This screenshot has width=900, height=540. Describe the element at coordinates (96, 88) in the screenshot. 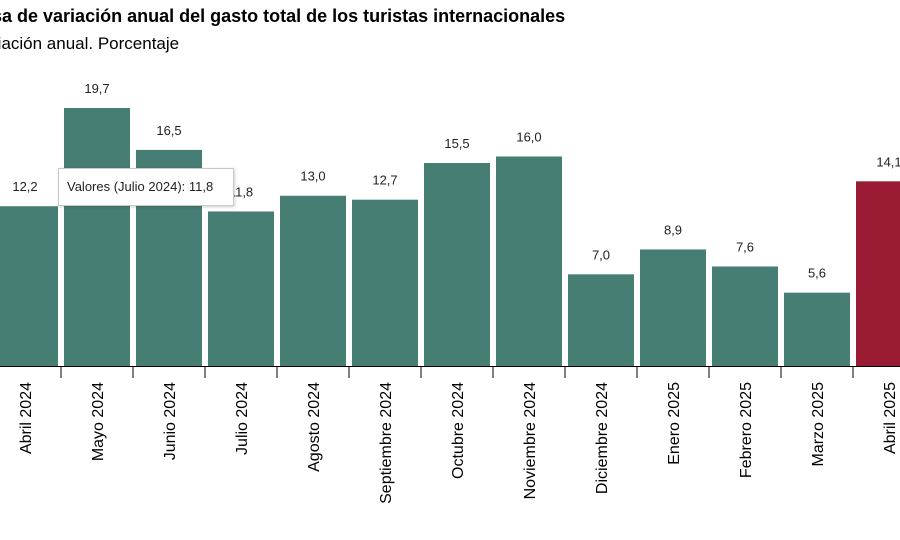

I see `data-label: 19,7` at that location.